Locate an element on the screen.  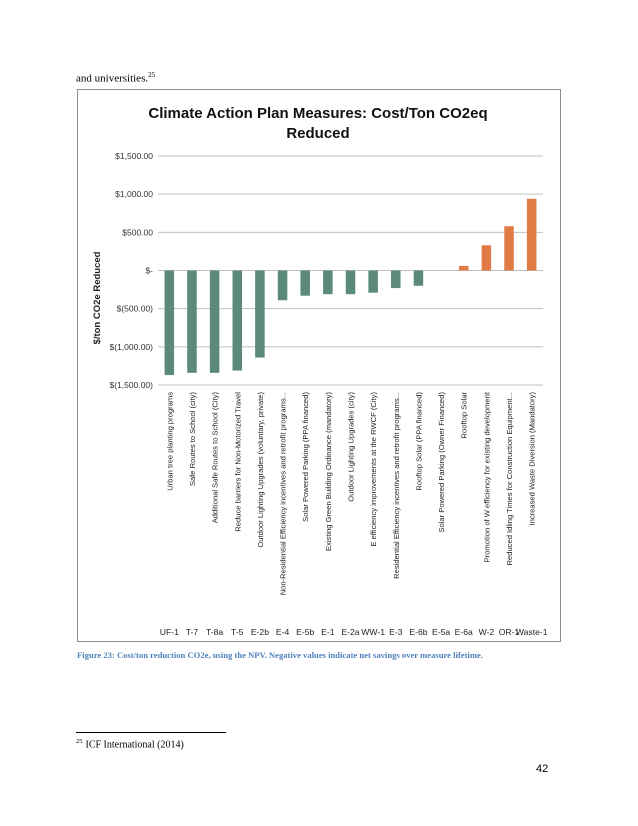
code-label: E-6b is located at coordinates (418, 632).